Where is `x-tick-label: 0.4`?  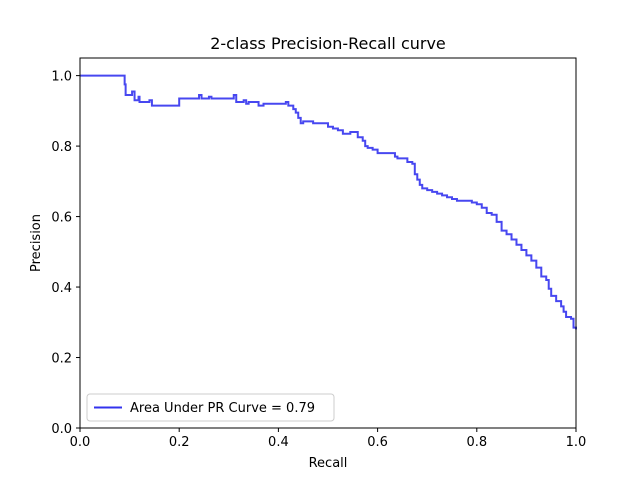 x-tick-label: 0.4 is located at coordinates (278, 442).